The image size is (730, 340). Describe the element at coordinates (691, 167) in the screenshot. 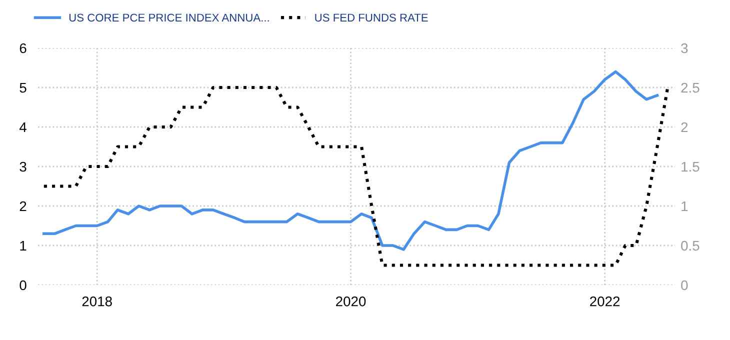

I see `y2-tick-label: 1.5` at that location.